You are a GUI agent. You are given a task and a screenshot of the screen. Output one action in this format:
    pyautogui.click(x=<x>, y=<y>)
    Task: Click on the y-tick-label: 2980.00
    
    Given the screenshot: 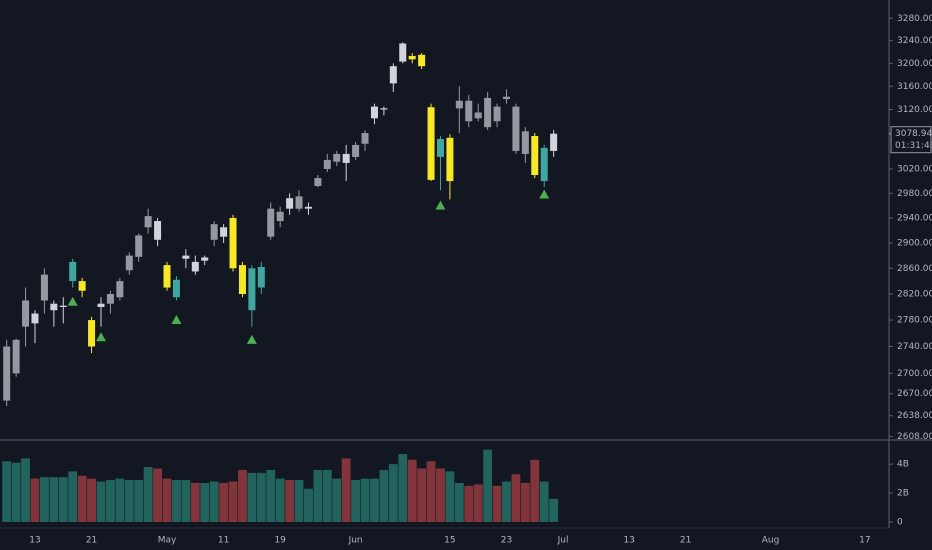 What is the action you would take?
    pyautogui.click(x=914, y=194)
    